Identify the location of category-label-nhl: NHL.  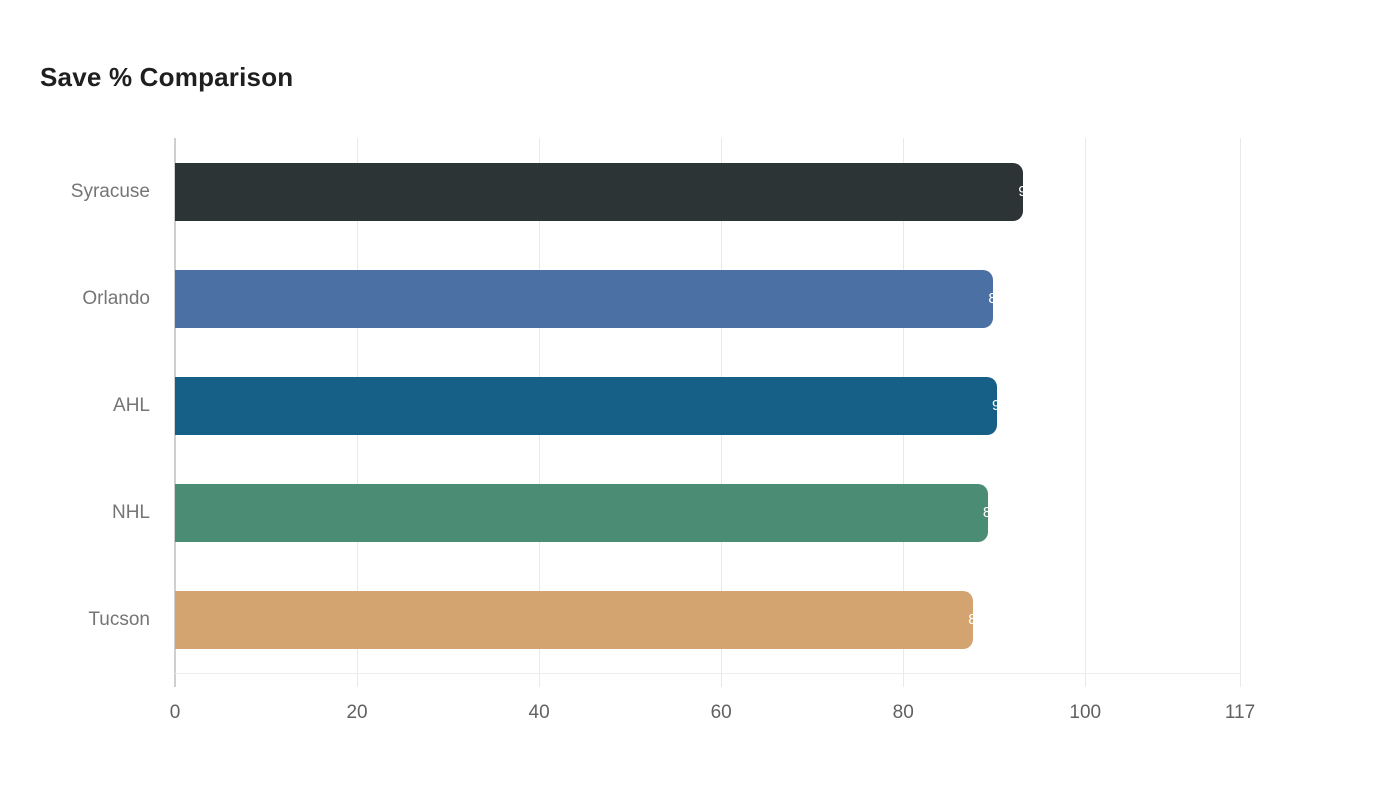
(130, 512).